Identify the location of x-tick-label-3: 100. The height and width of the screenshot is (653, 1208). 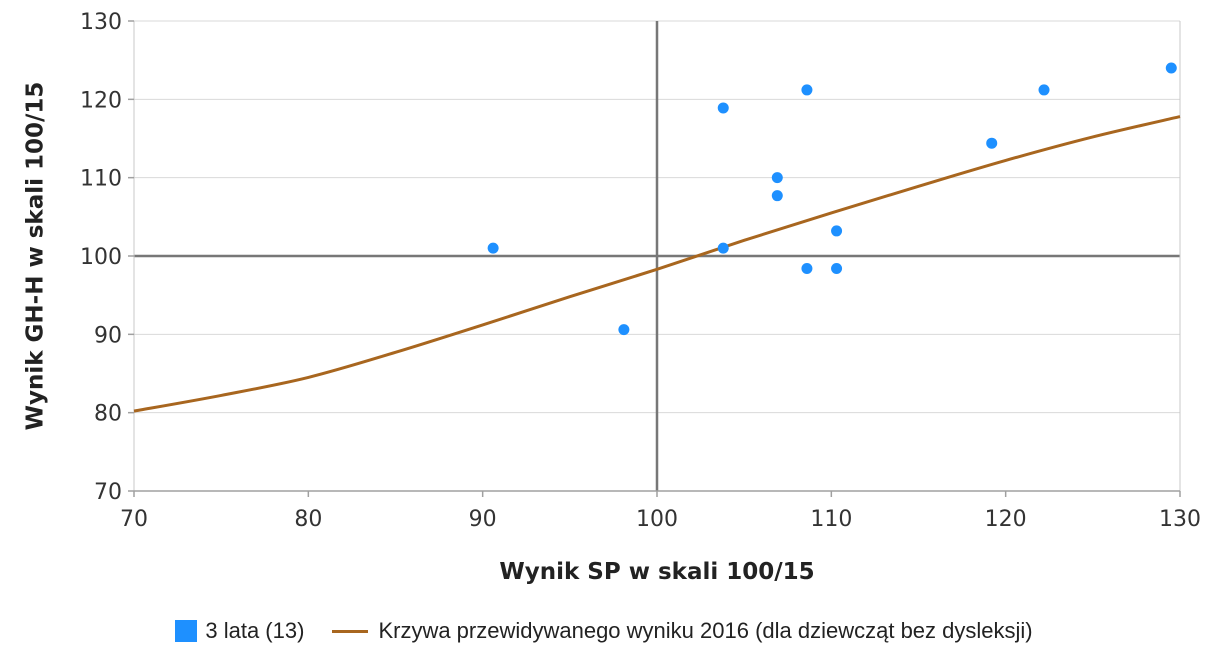
(657, 519).